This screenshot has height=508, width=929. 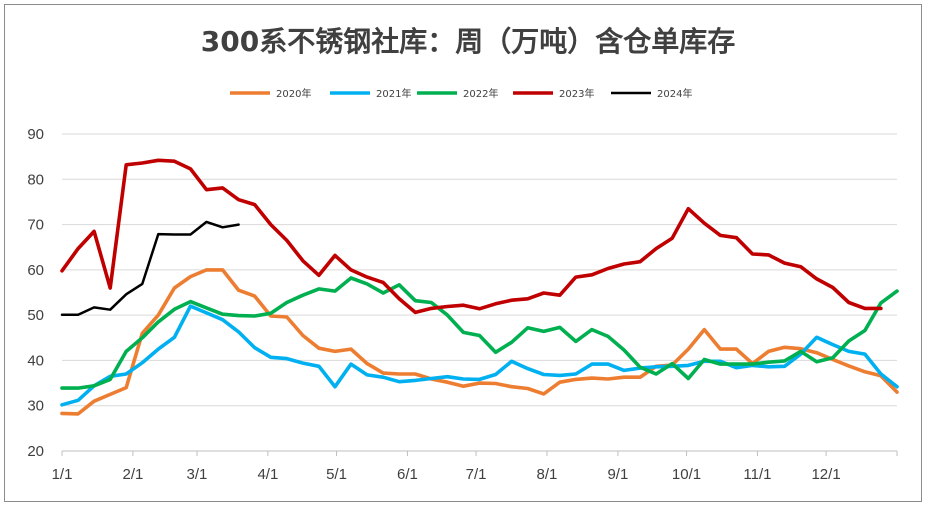 What do you see at coordinates (480, 93) in the screenshot?
I see `legend-label: 2022年` at bounding box center [480, 93].